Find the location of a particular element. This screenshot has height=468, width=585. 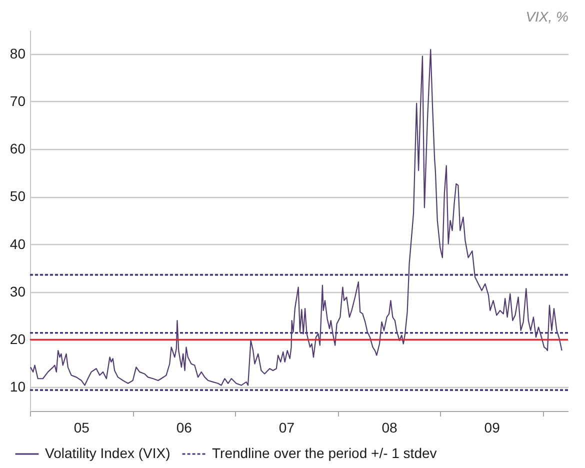

y-tick-label: 80 is located at coordinates (18, 53).